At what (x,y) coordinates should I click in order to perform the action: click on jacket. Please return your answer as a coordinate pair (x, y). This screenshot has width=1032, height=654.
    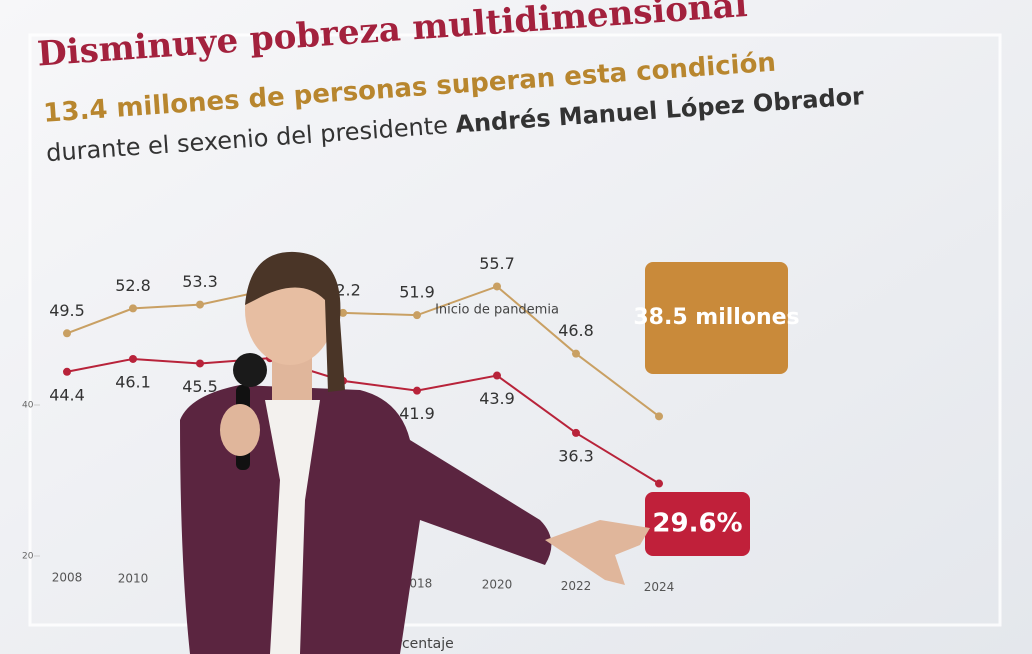
    Looking at the image, I should click on (366, 519).